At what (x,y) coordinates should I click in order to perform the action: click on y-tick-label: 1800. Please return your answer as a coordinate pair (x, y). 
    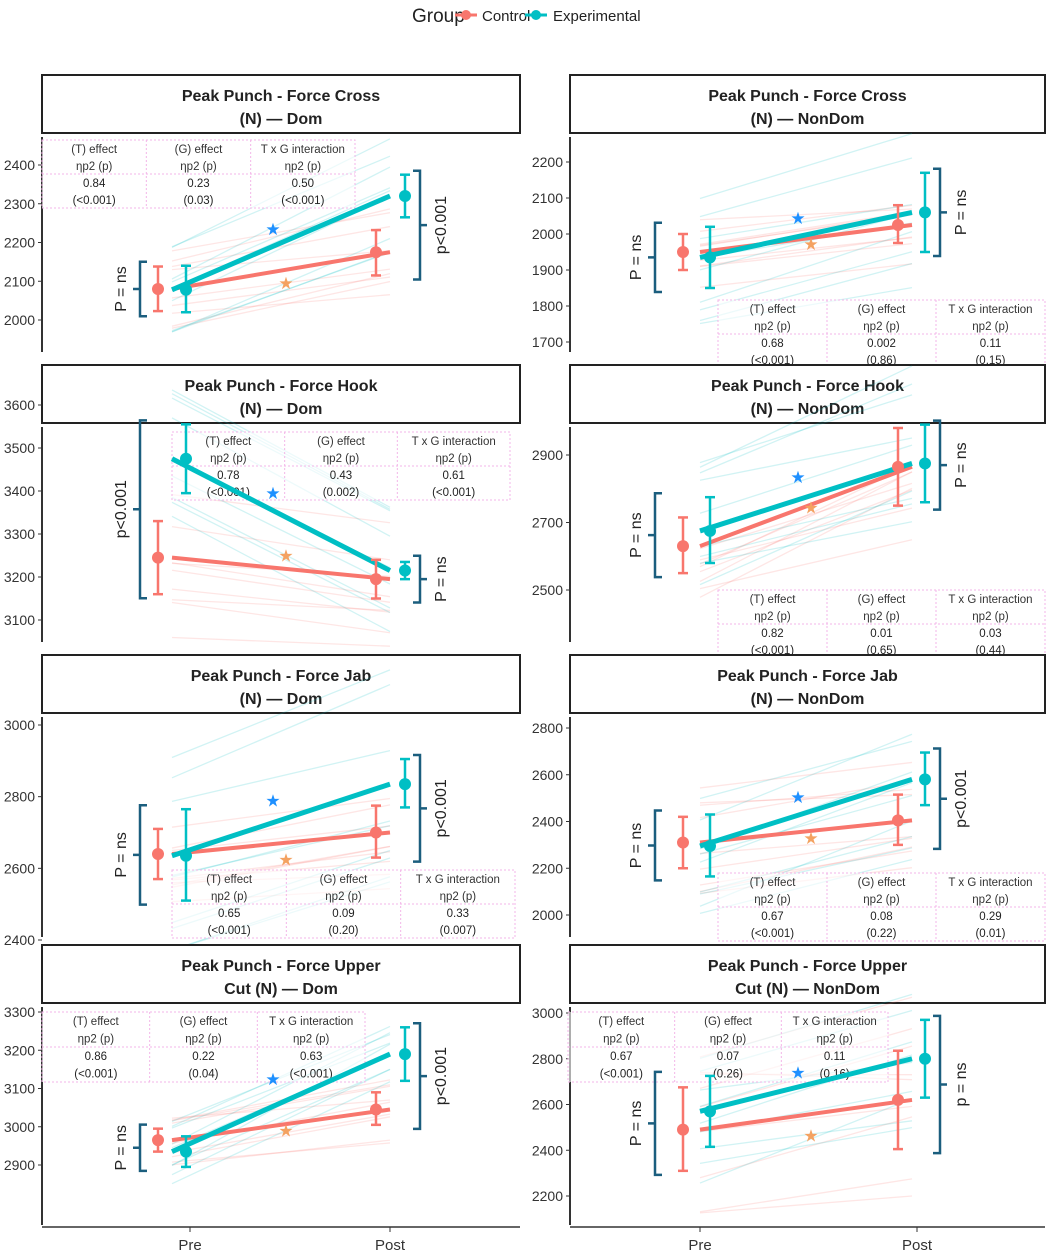
    Looking at the image, I should click on (547, 306).